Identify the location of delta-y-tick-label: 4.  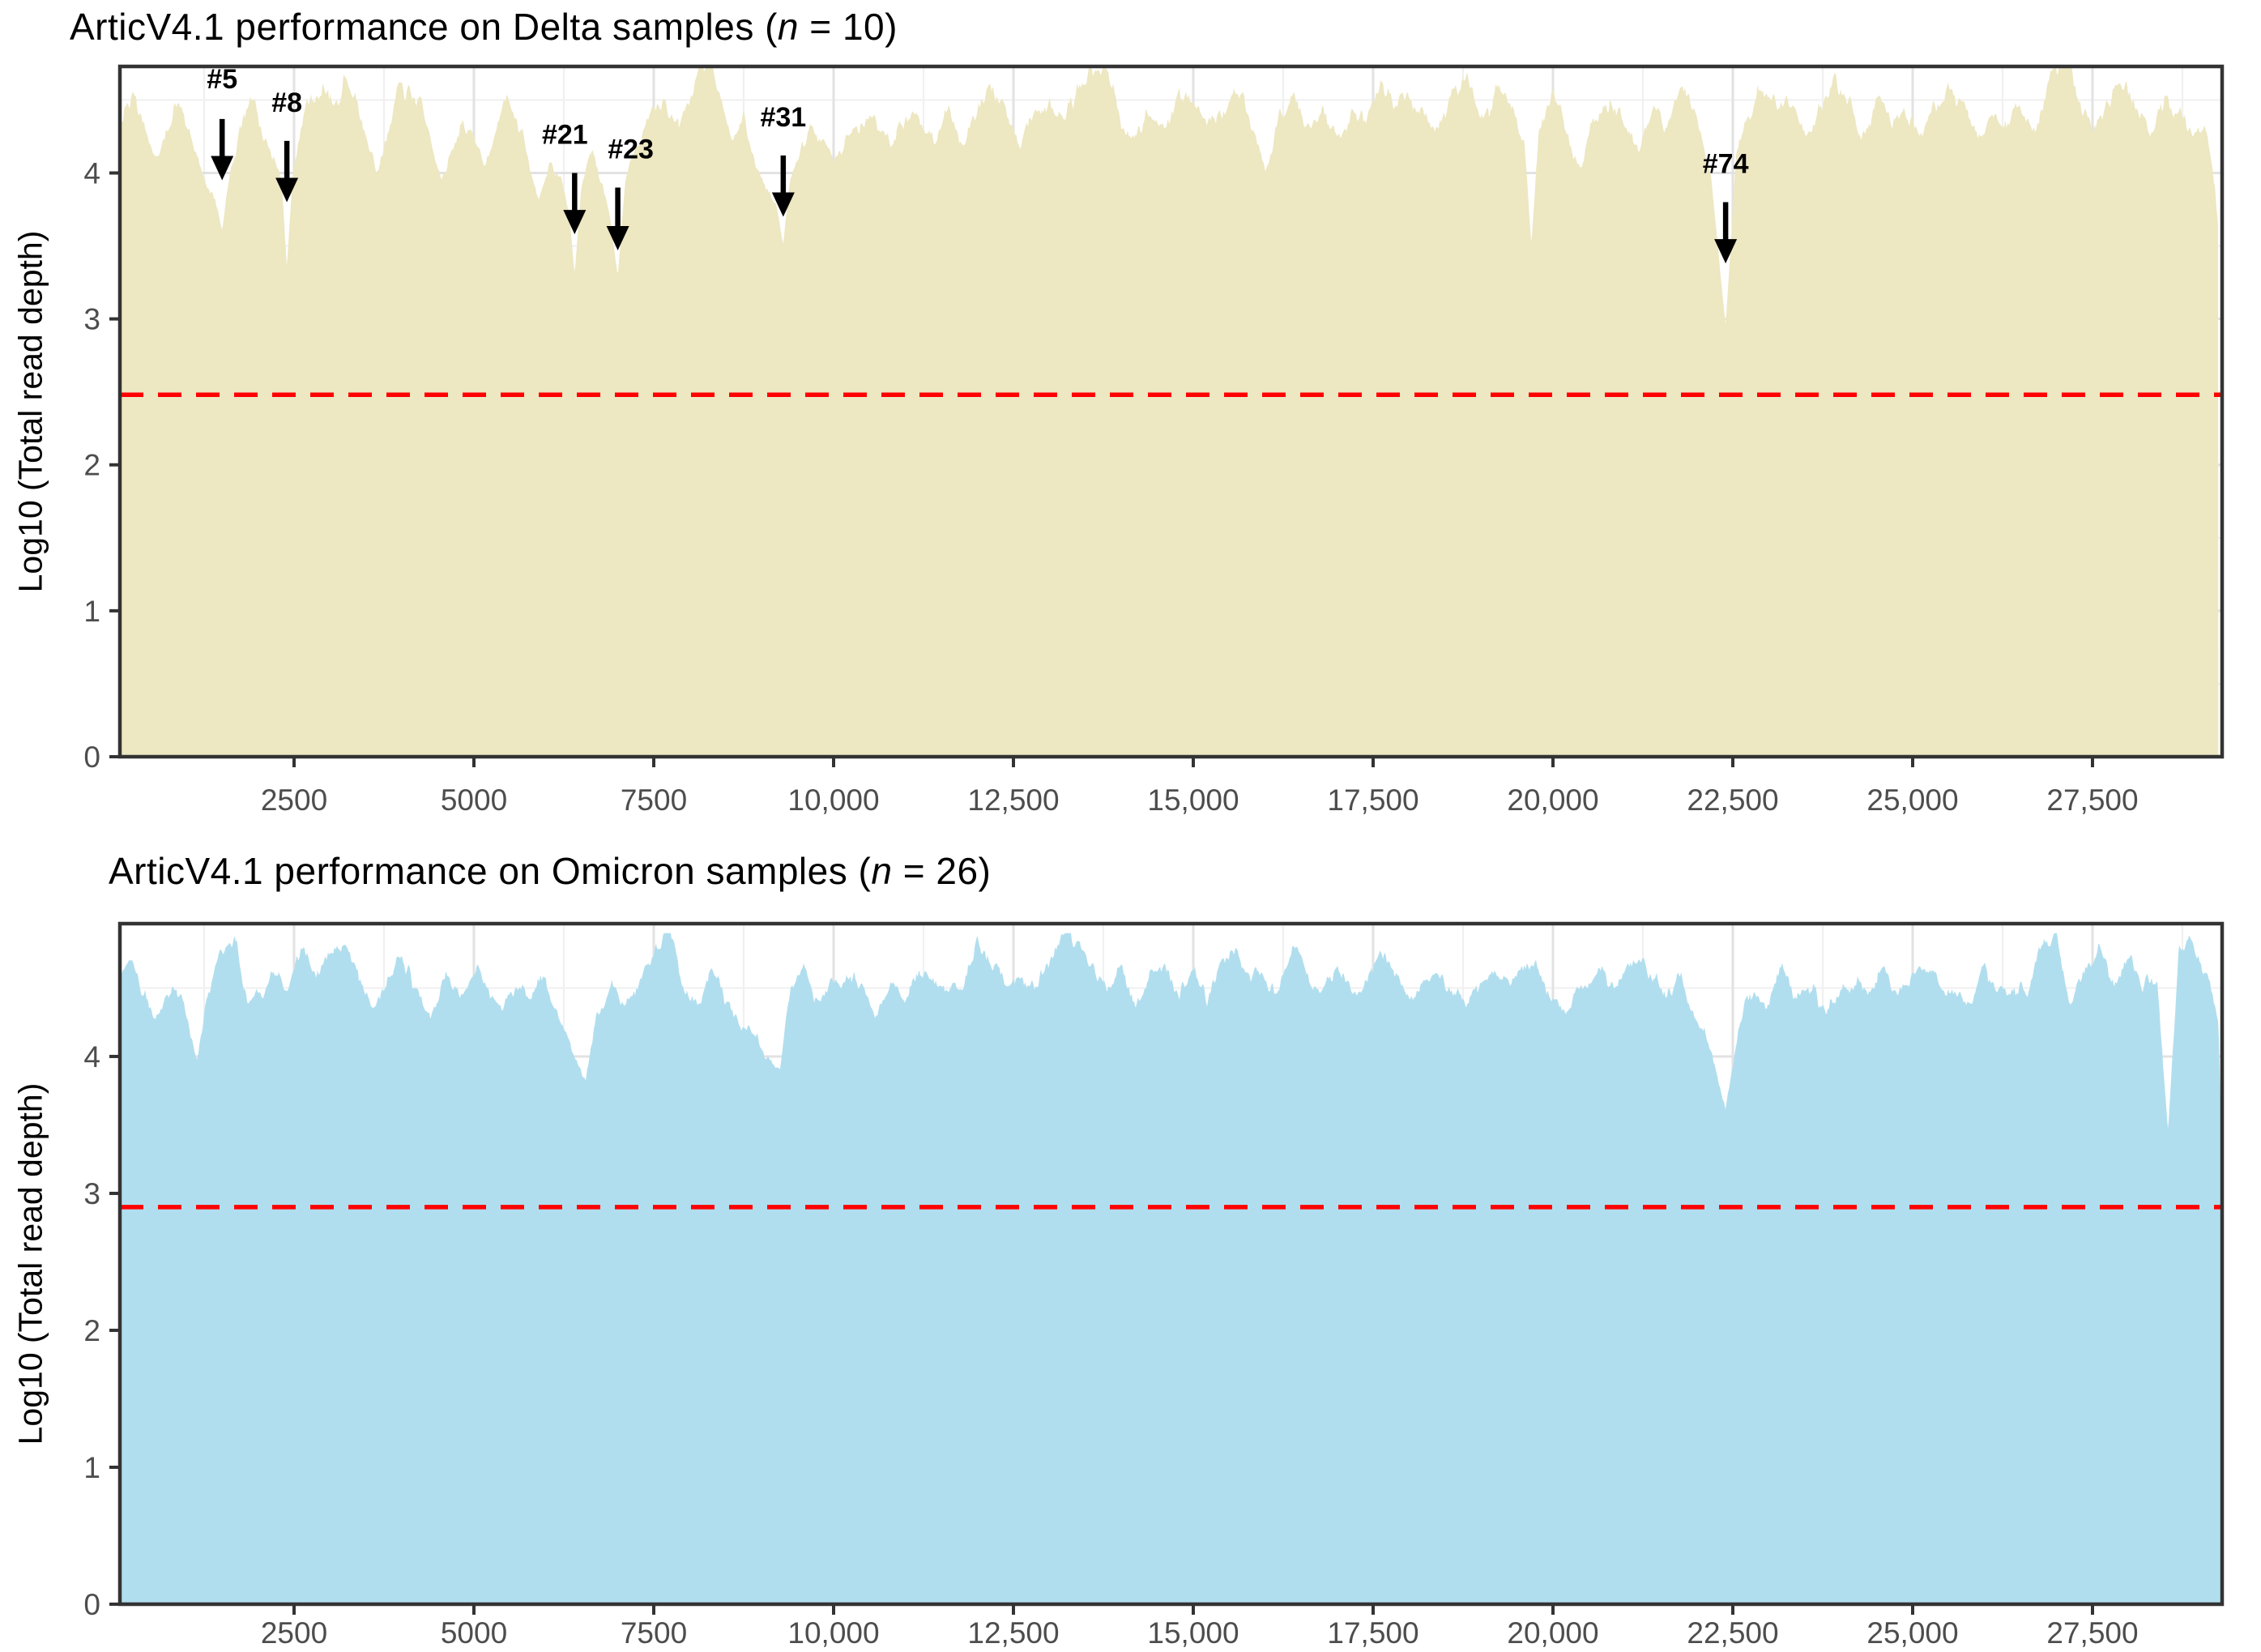
(91, 173).